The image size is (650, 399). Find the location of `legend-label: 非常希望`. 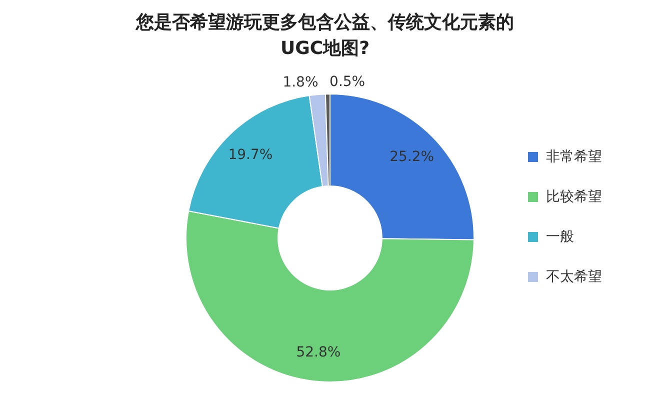

legend-label: 非常希望 is located at coordinates (574, 157).